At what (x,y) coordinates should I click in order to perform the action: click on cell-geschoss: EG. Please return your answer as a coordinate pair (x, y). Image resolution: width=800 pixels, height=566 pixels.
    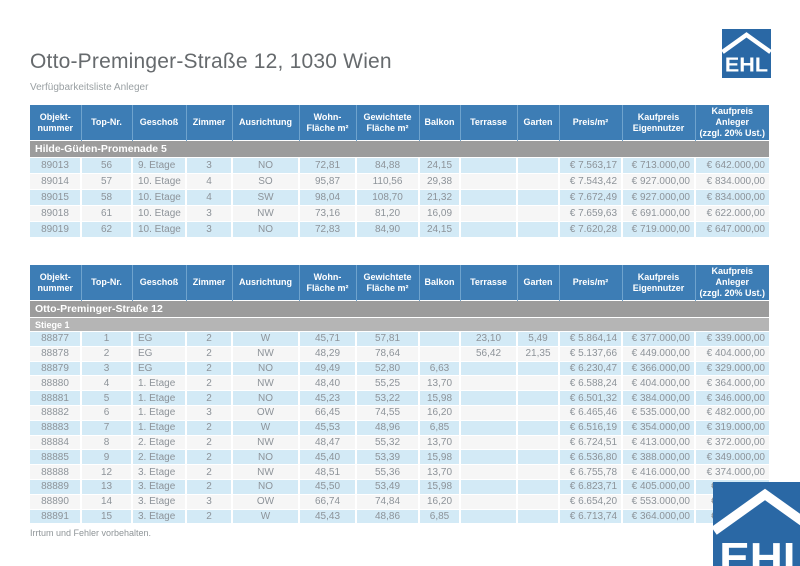
    Looking at the image, I should click on (158, 353).